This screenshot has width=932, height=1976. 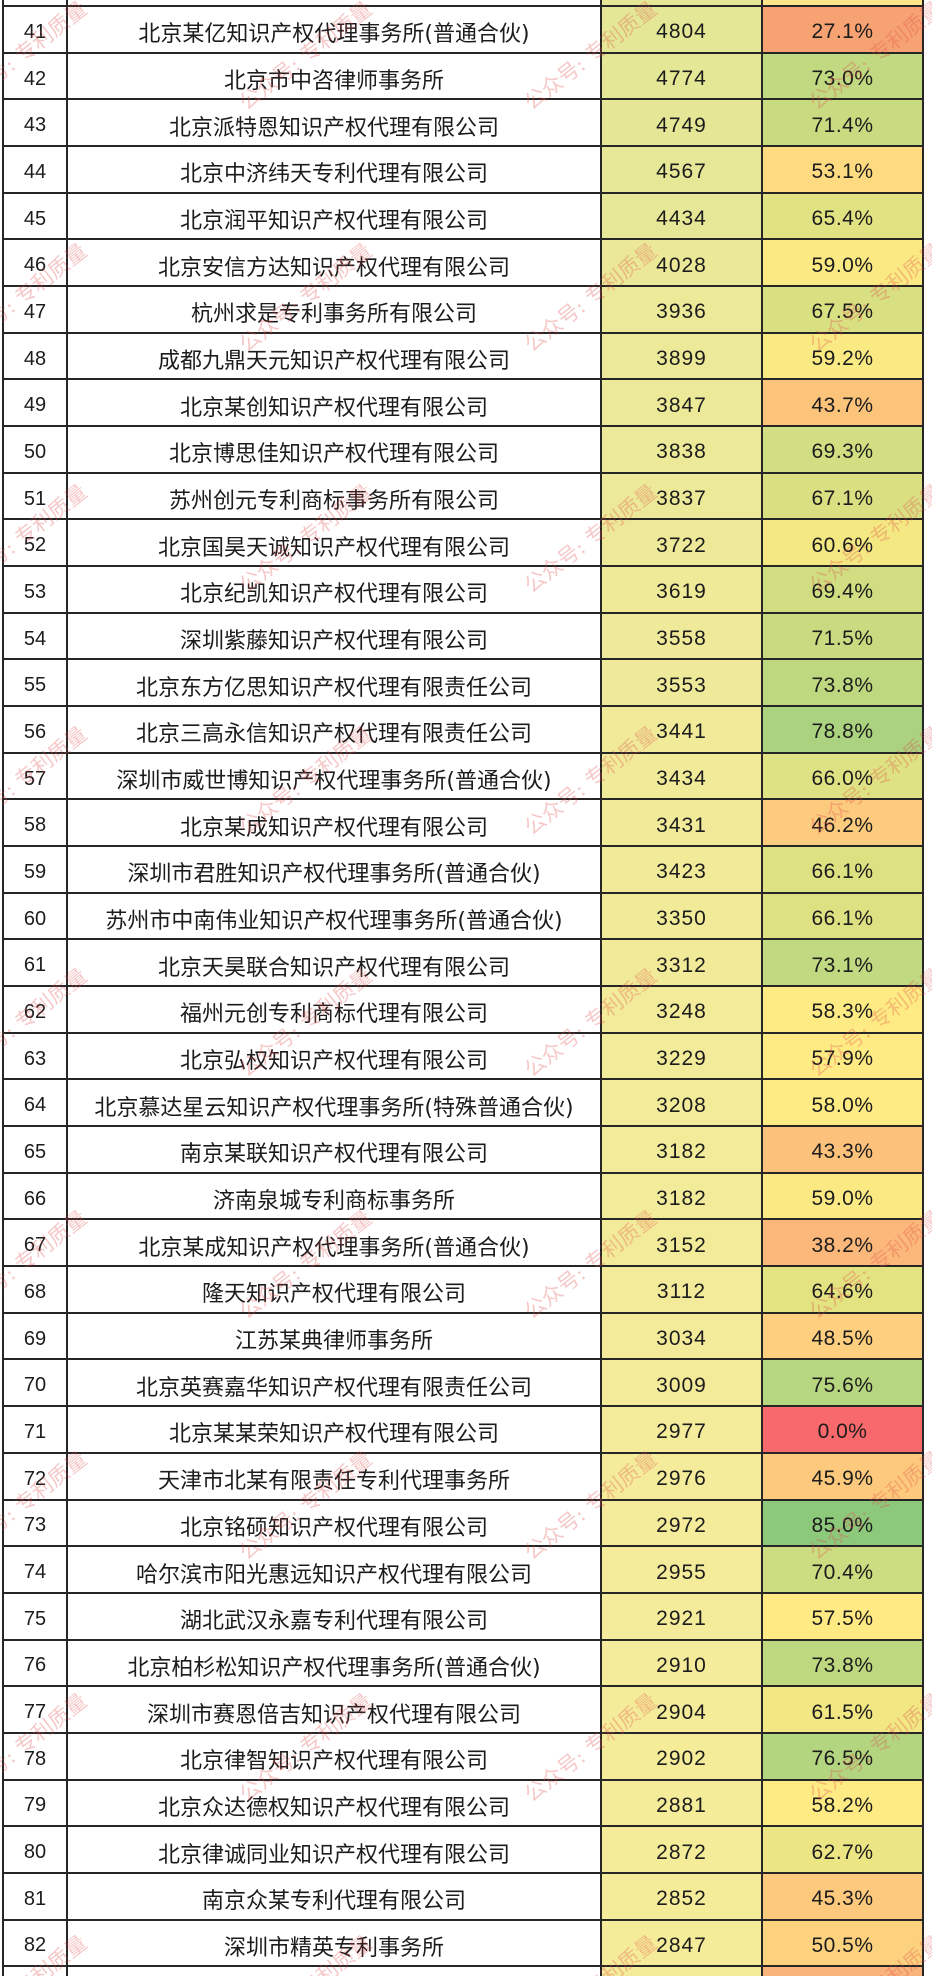 I want to click on count-cell: 2910, so click(x=682, y=1664).